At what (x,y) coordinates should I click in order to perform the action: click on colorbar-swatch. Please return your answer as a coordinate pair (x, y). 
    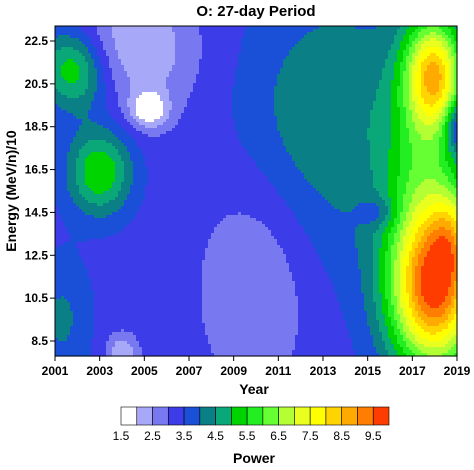
    Looking at the image, I should click on (129, 416).